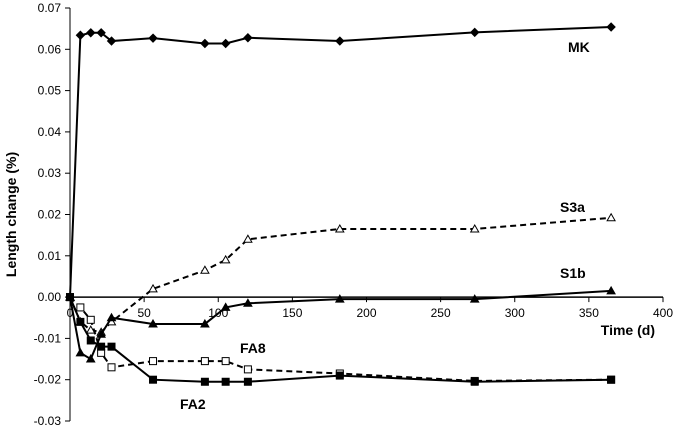 Image resolution: width=685 pixels, height=431 pixels. I want to click on x-tick-label: 150, so click(292, 313).